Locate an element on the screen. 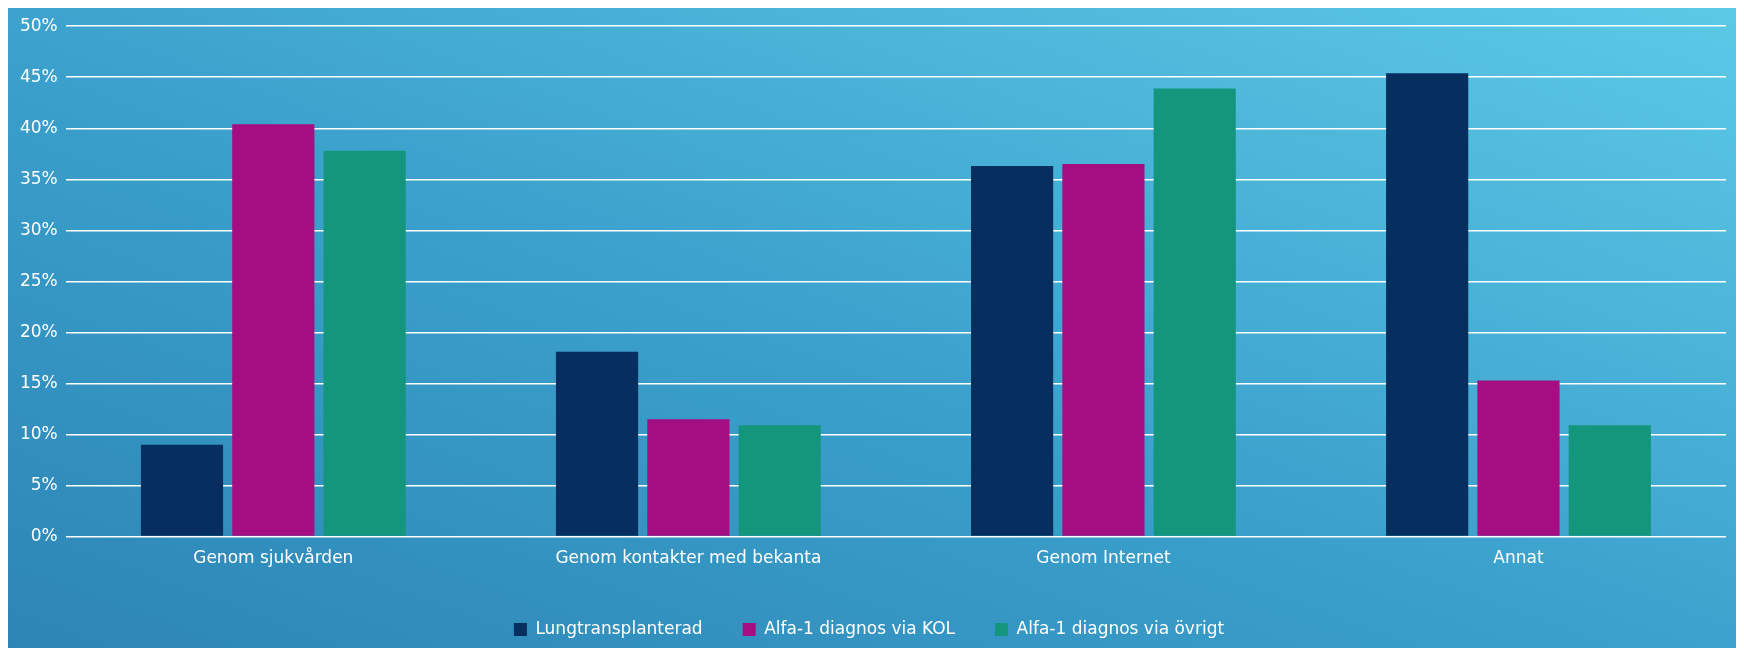 This screenshot has width=1744, height=656. y-tick-label: 5% is located at coordinates (44, 483).